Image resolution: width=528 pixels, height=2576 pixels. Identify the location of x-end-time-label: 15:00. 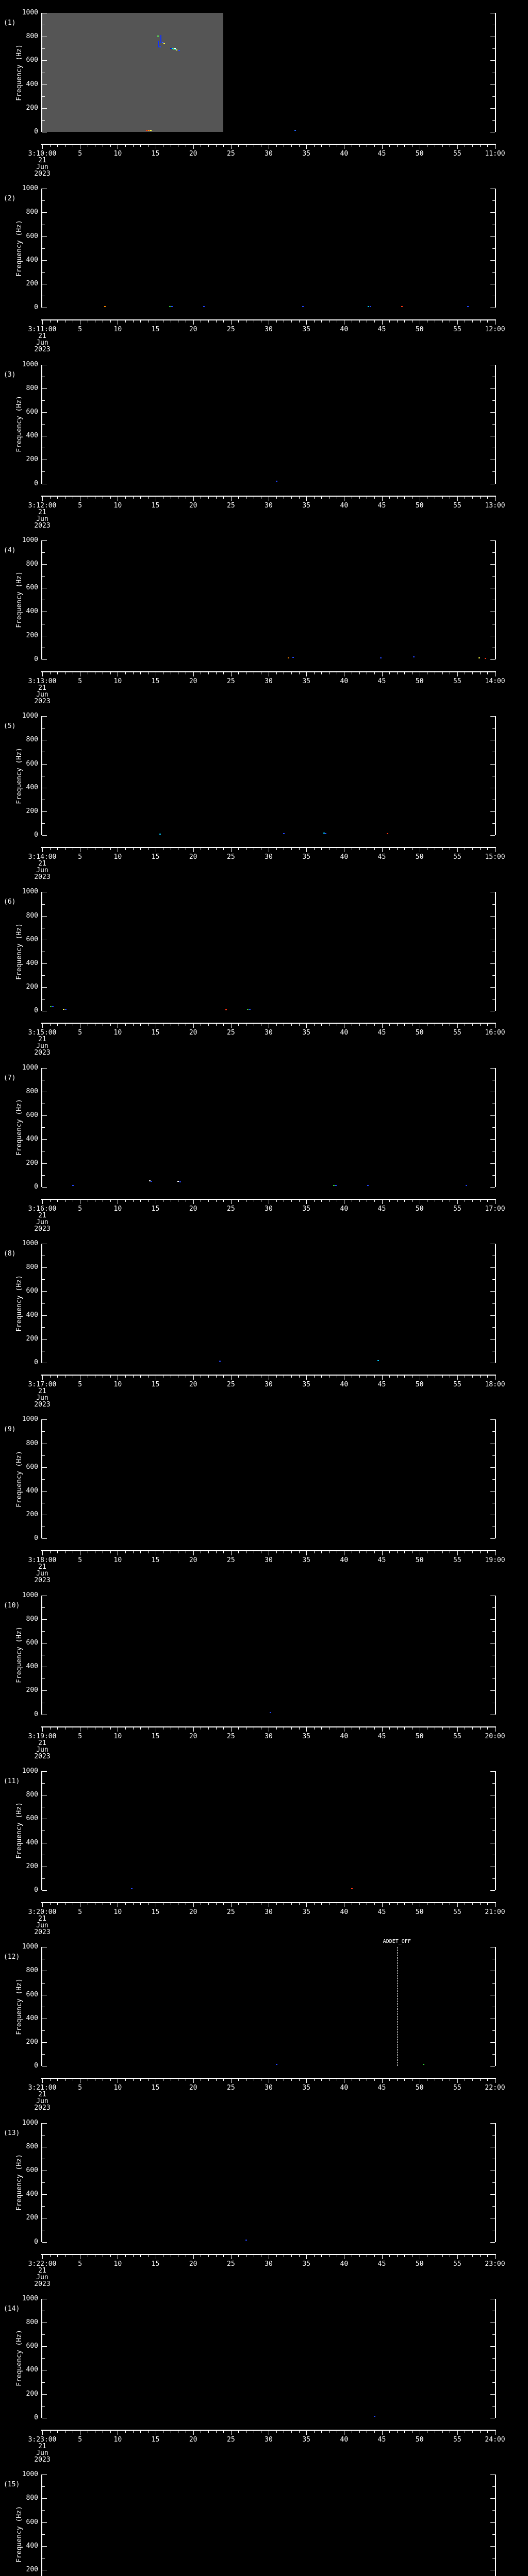
(495, 857).